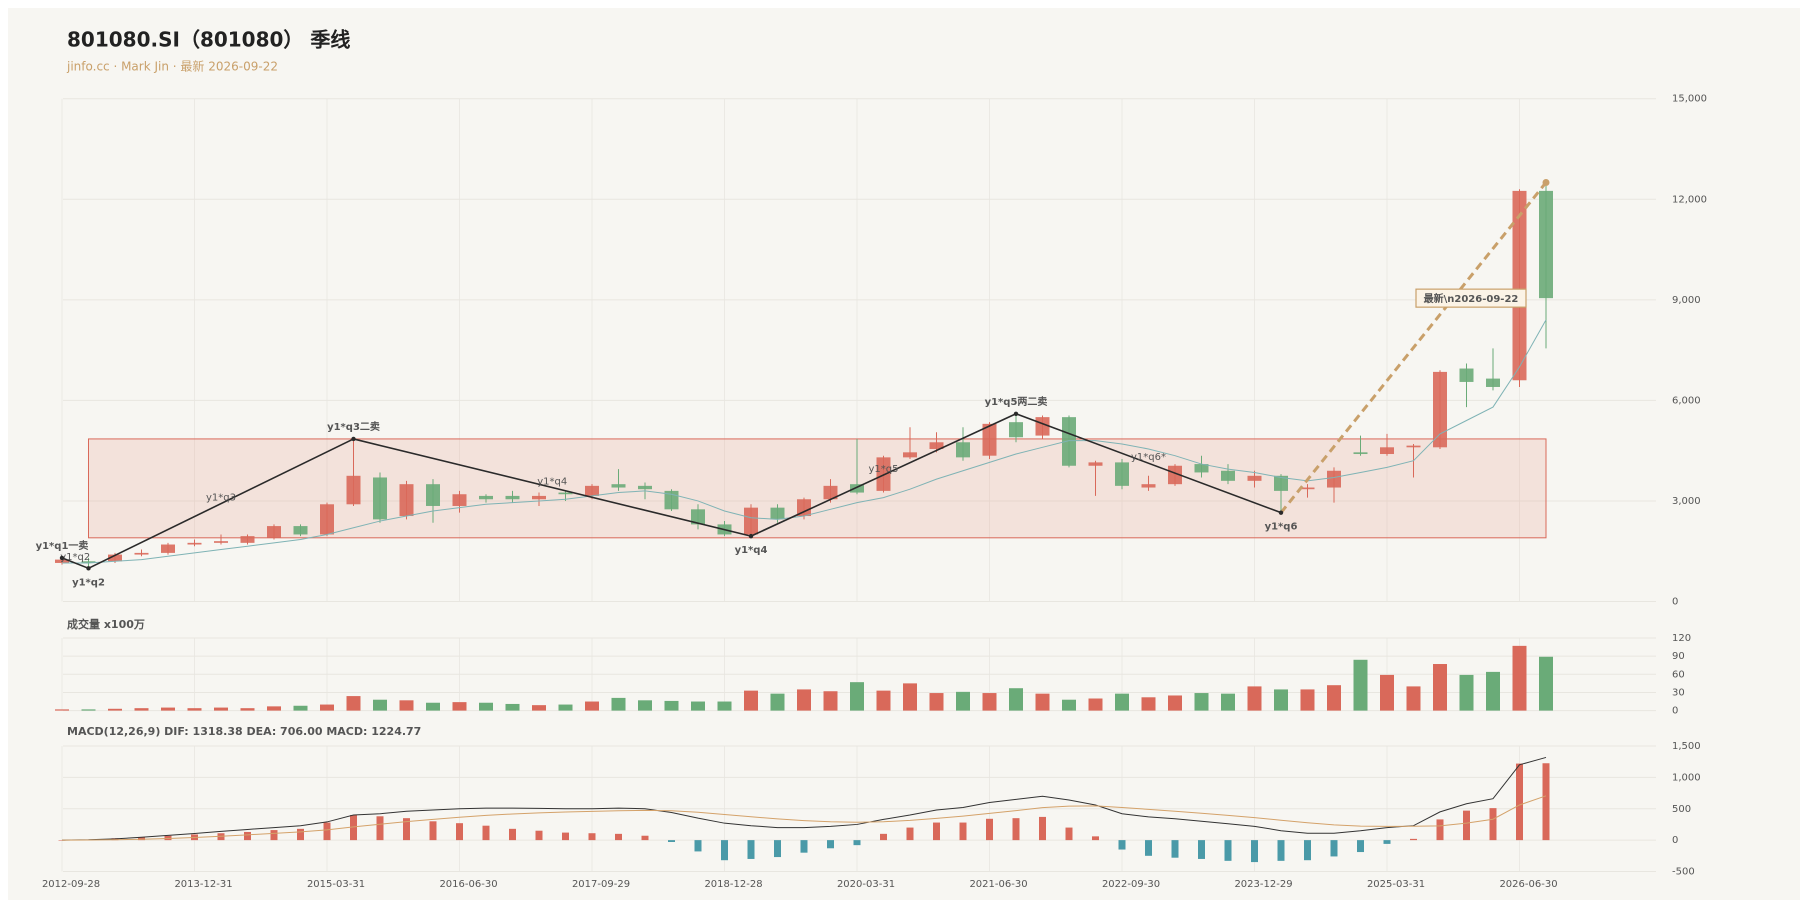 Image resolution: width=1800 pixels, height=900 pixels. Describe the element at coordinates (1528, 884) in the screenshot. I see `x-tick-label: 2026-06-30` at that location.